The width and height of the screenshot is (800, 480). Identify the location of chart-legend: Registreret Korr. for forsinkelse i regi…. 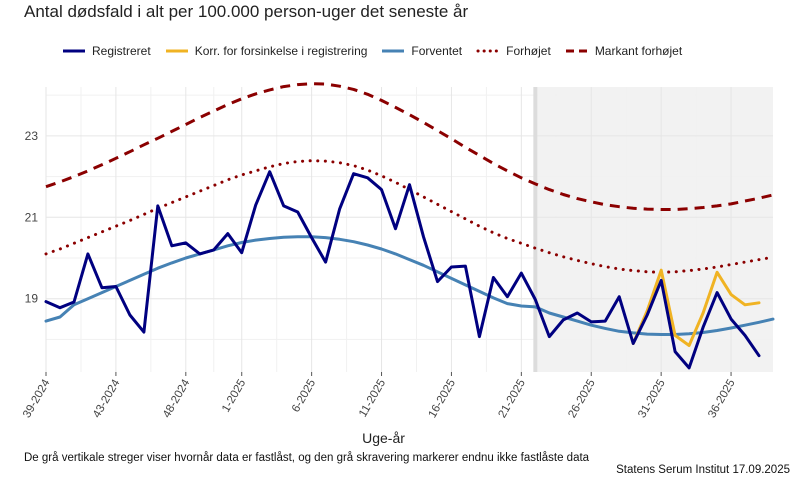
(379, 51).